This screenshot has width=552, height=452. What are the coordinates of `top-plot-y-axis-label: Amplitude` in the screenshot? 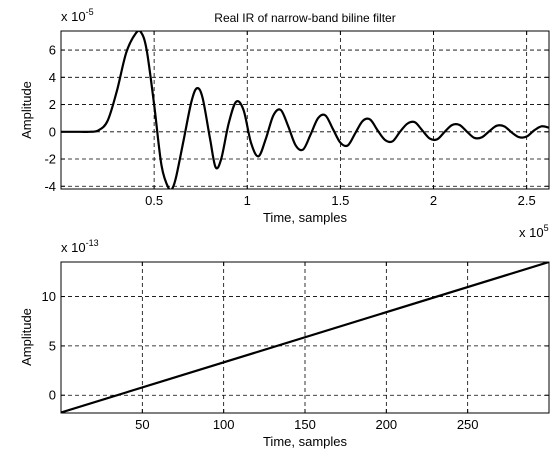 It's located at (26, 110).